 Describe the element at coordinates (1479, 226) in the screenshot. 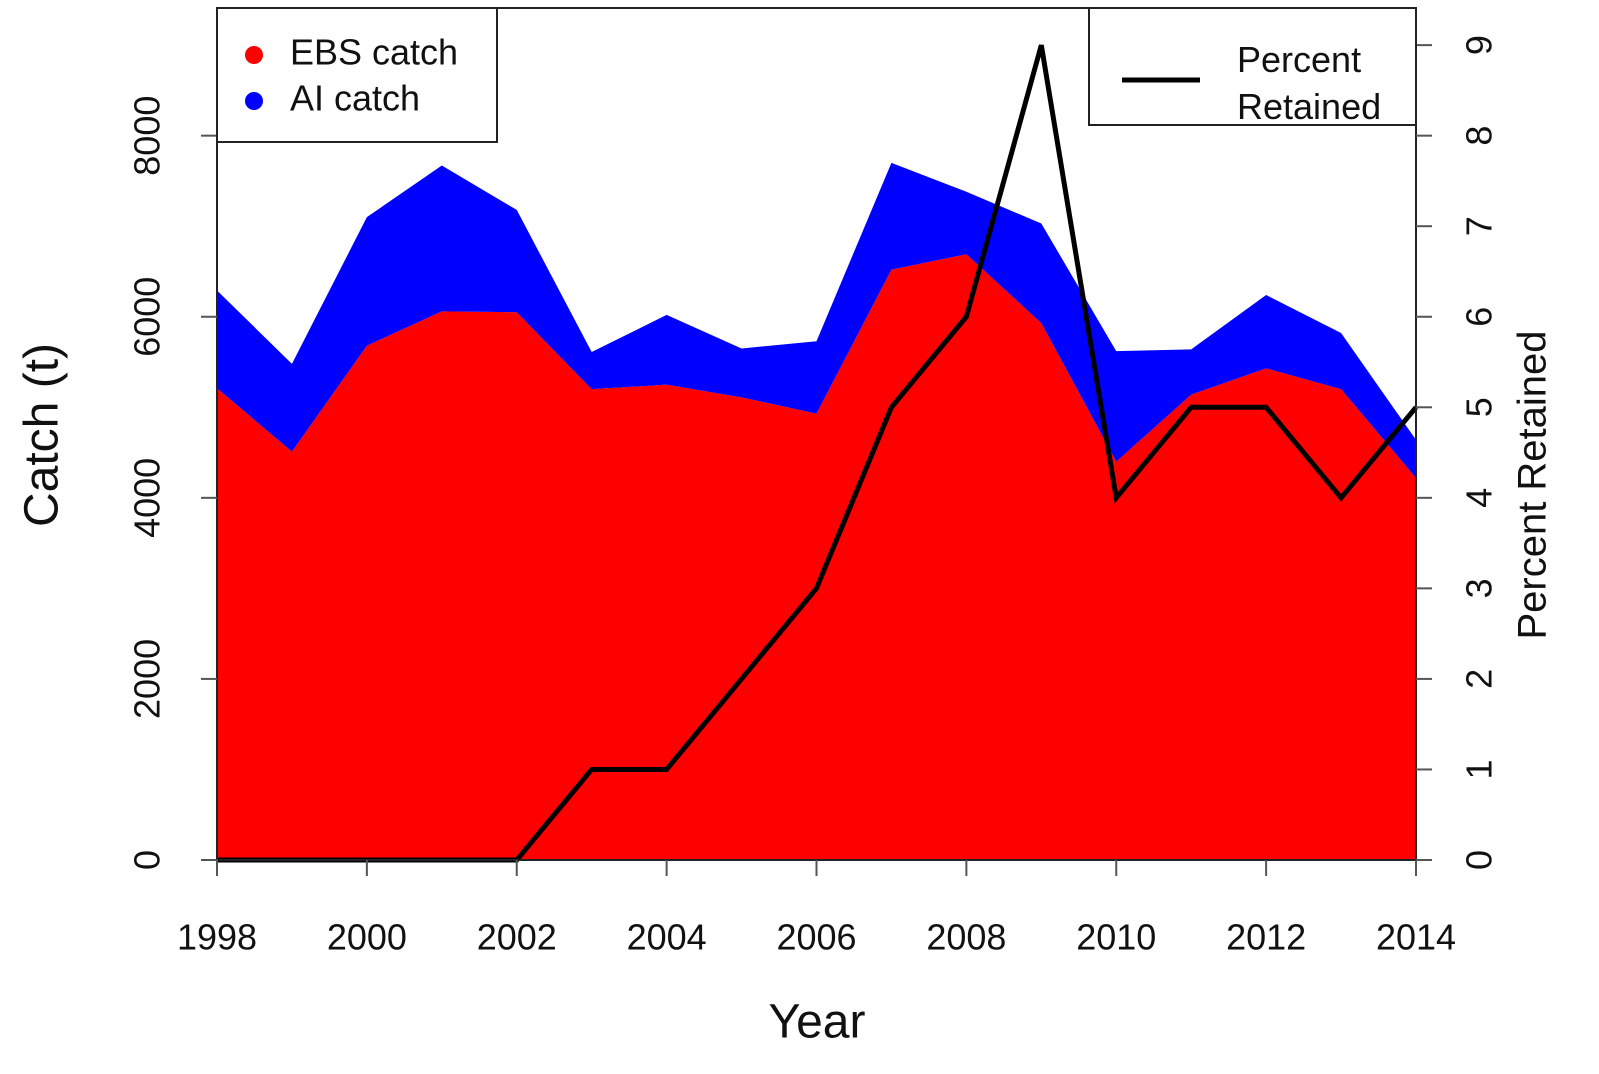

I see `y2-tick-label: 7` at that location.